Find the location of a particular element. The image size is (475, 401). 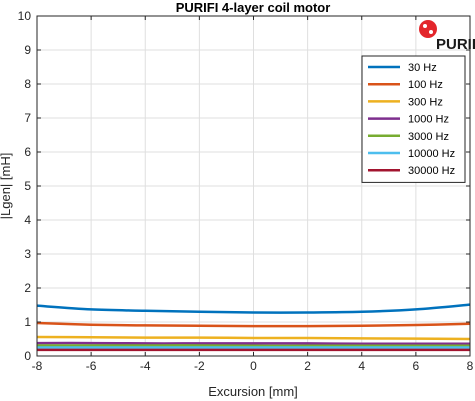

y-tick-label: 10 is located at coordinates (25, 16).